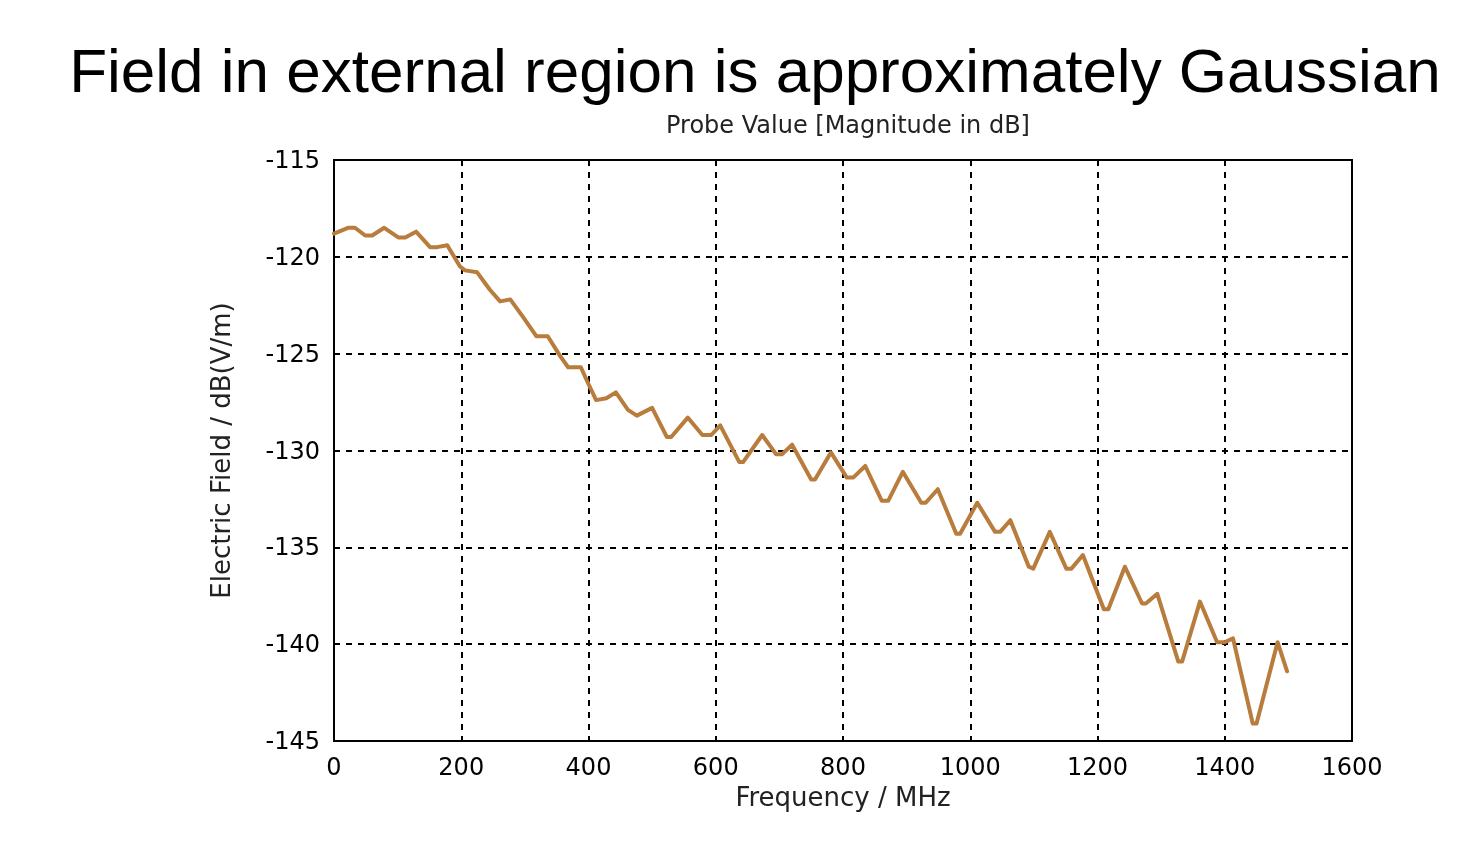  Describe the element at coordinates (843, 796) in the screenshot. I see `x-axis-title: Frequency / MHz` at that location.